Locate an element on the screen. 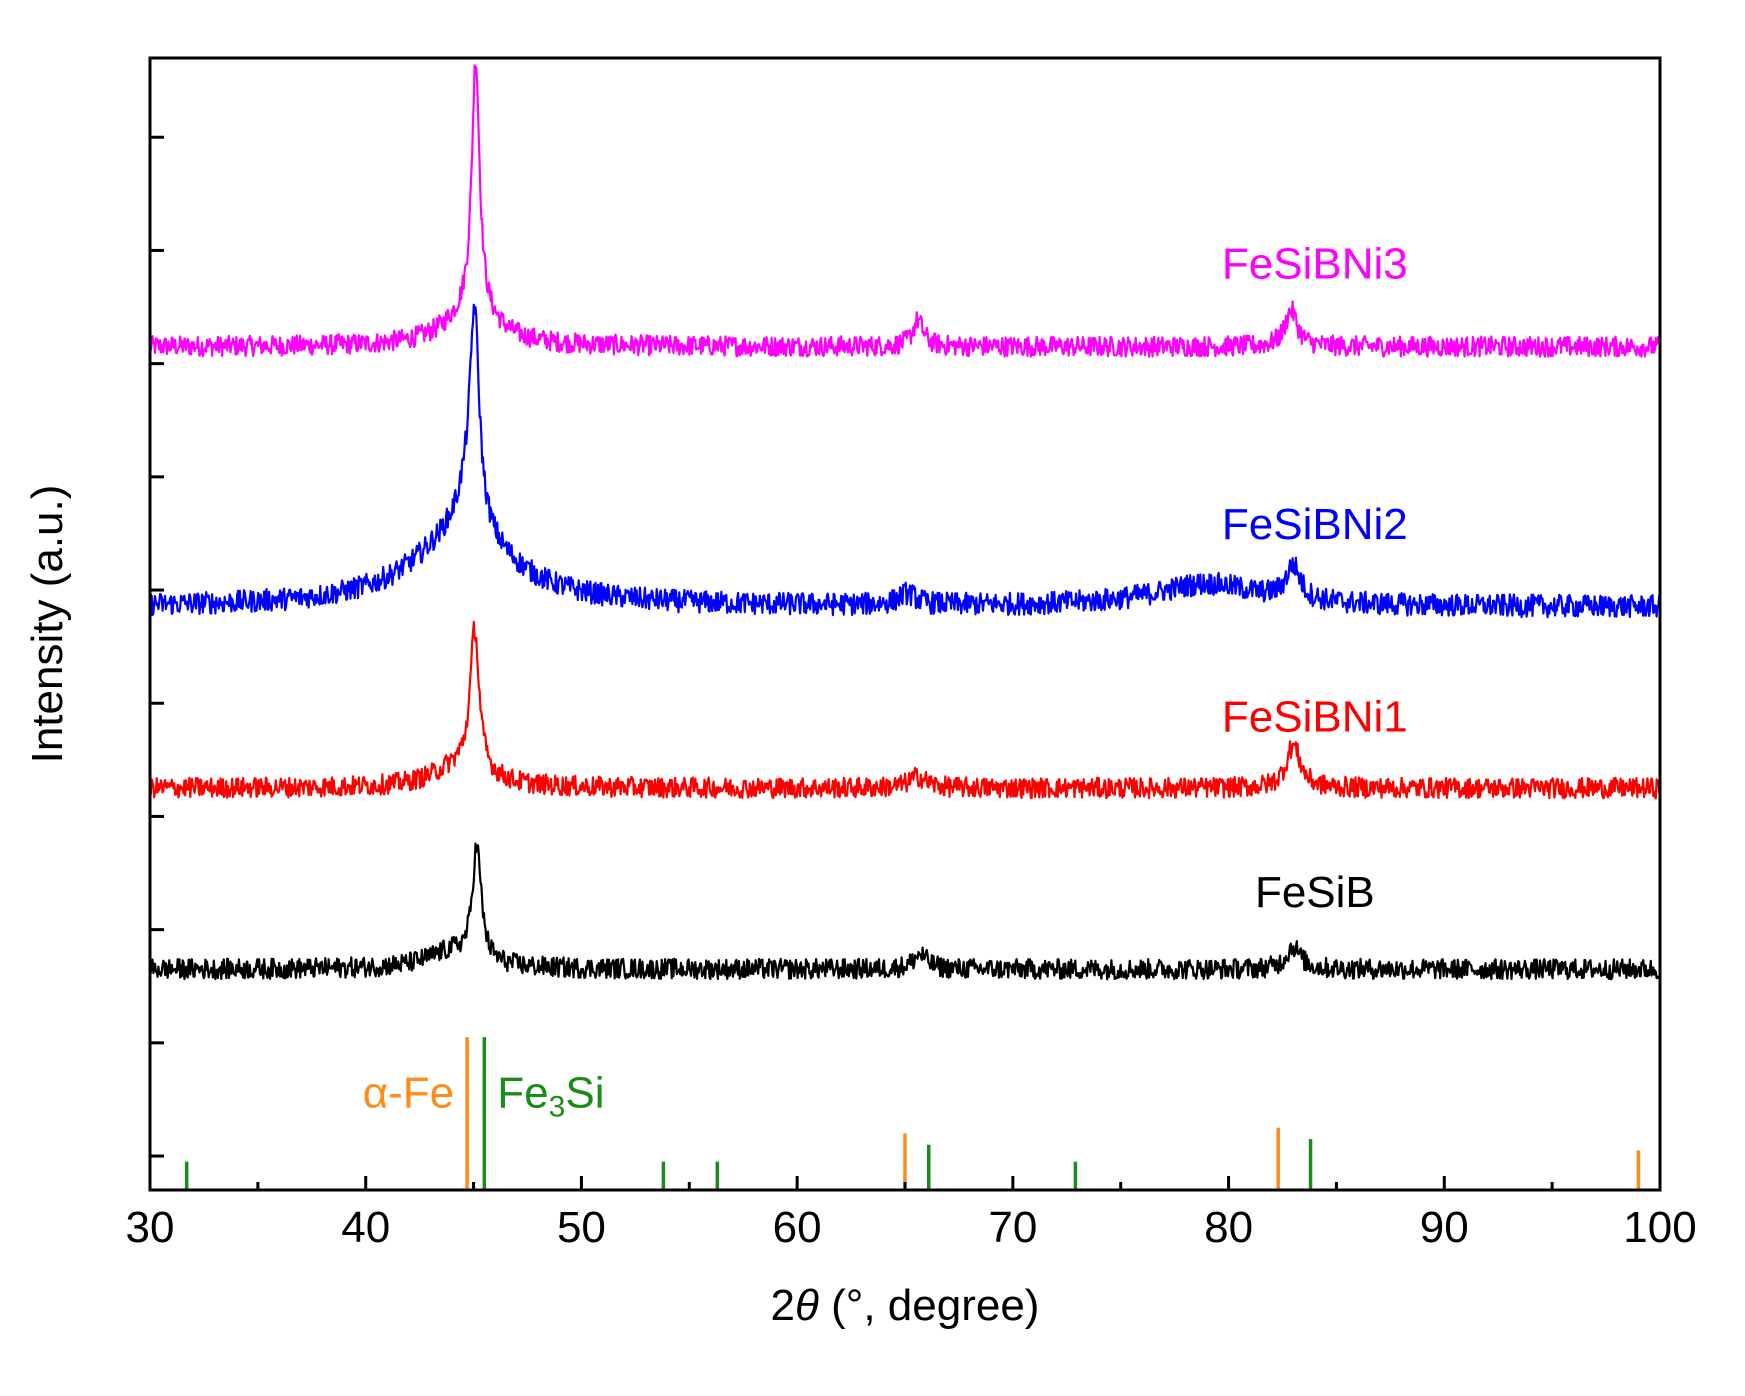 The width and height of the screenshot is (1745, 1396). series-label-fesibni2: FeSiBNi2 is located at coordinates (1315, 524).